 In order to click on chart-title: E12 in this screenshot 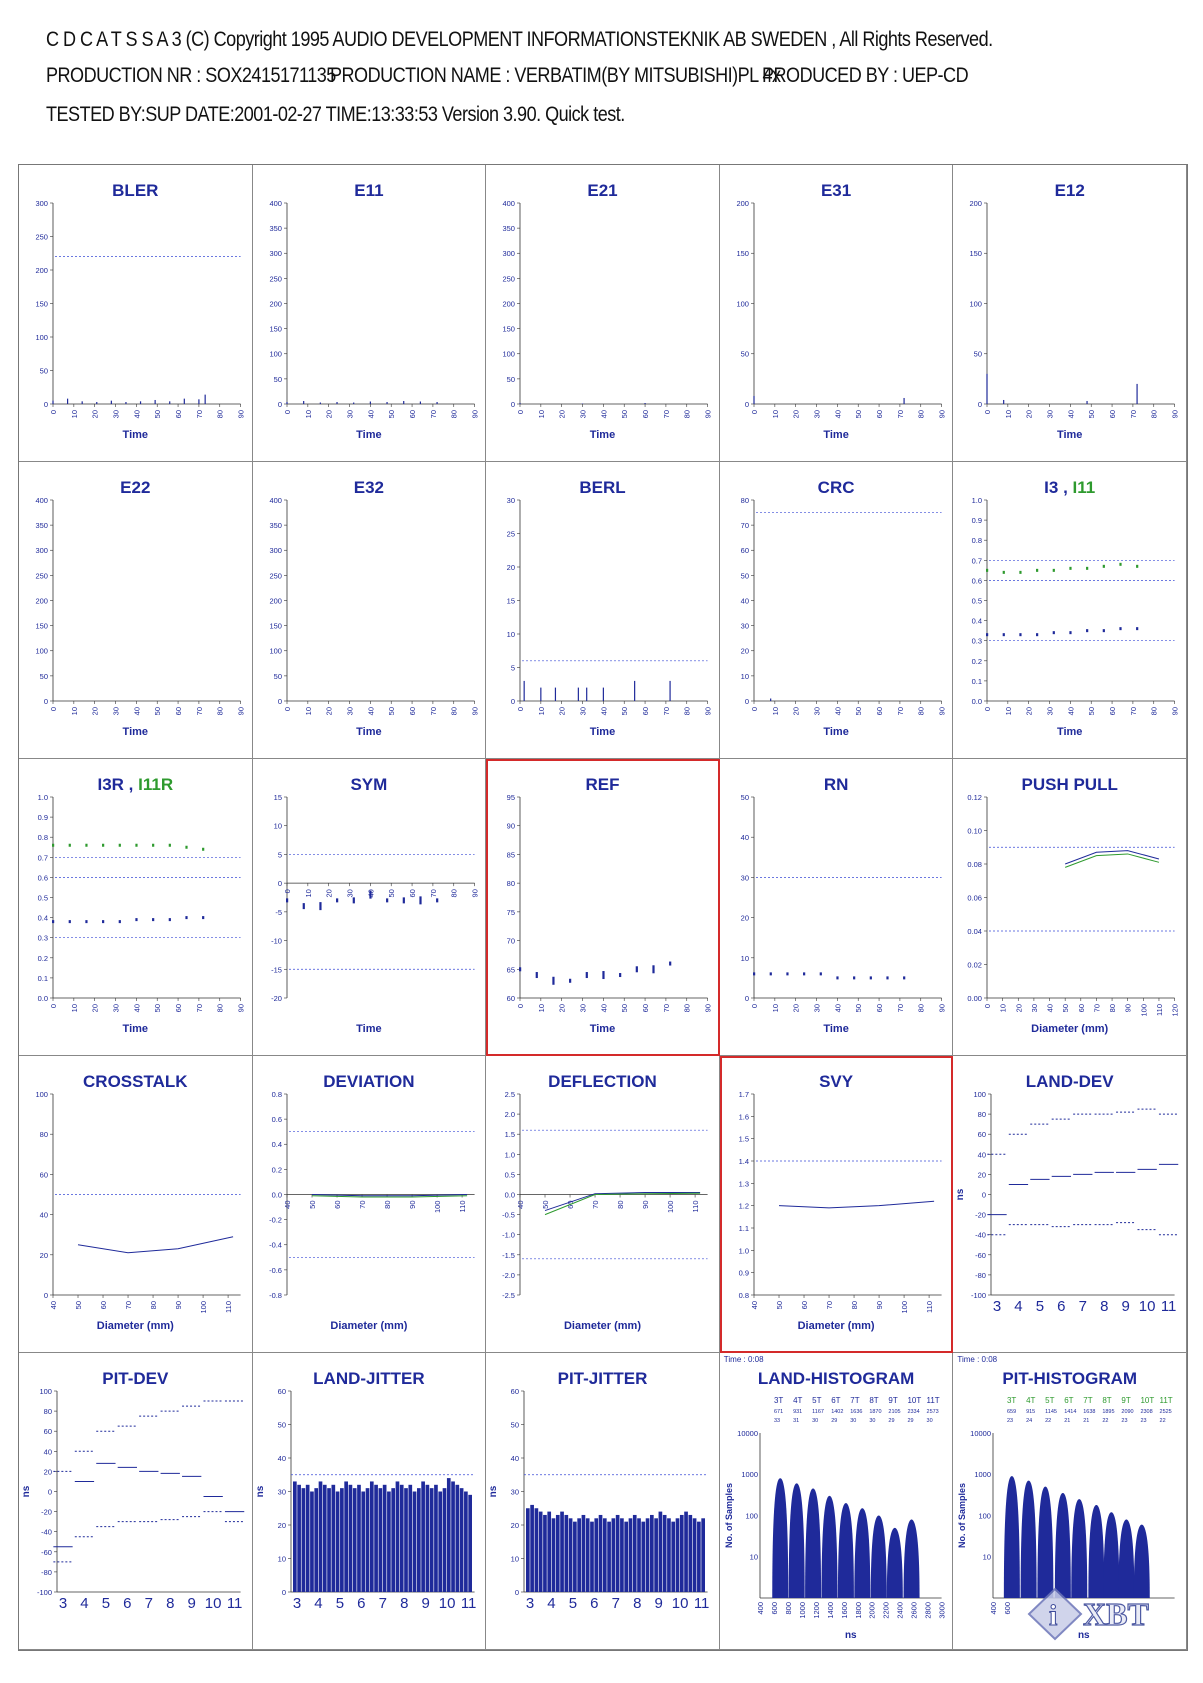, I will do `click(1069, 191)`.